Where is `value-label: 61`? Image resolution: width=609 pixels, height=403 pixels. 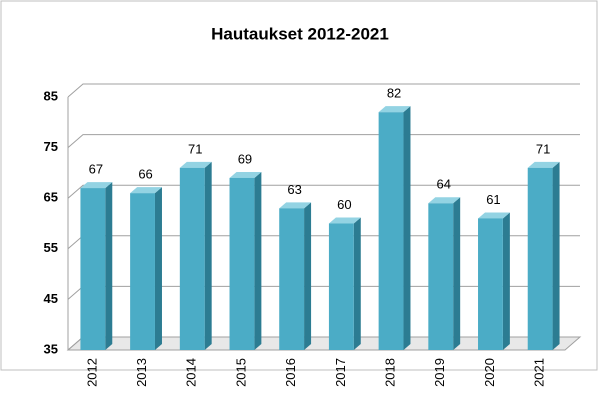
value-label: 61 is located at coordinates (493, 199).